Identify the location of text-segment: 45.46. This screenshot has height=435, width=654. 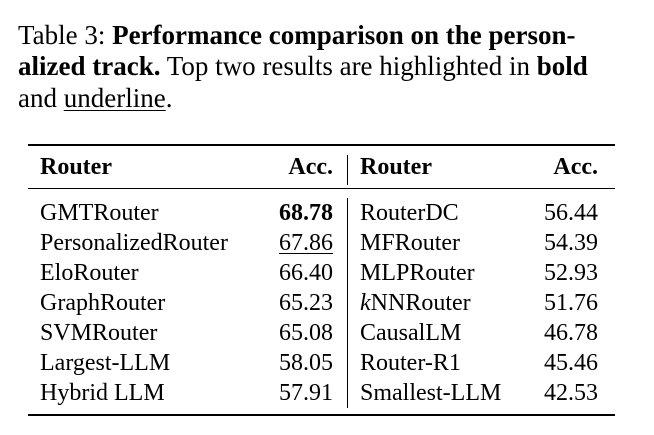
(571, 363).